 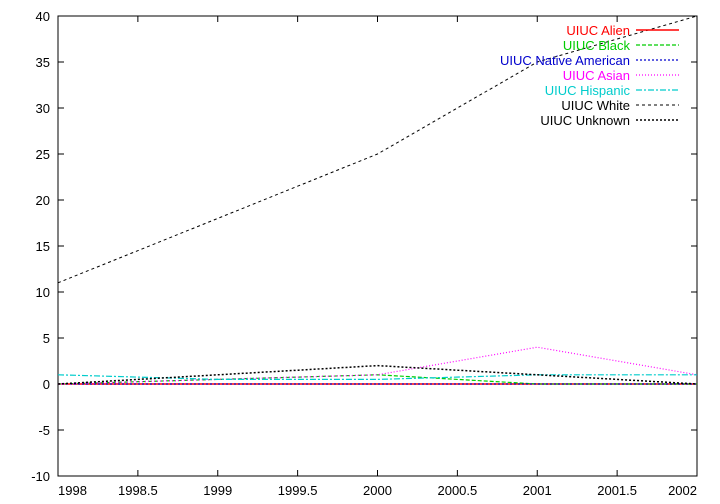 I want to click on y-tick-label: 10, so click(x=43, y=292).